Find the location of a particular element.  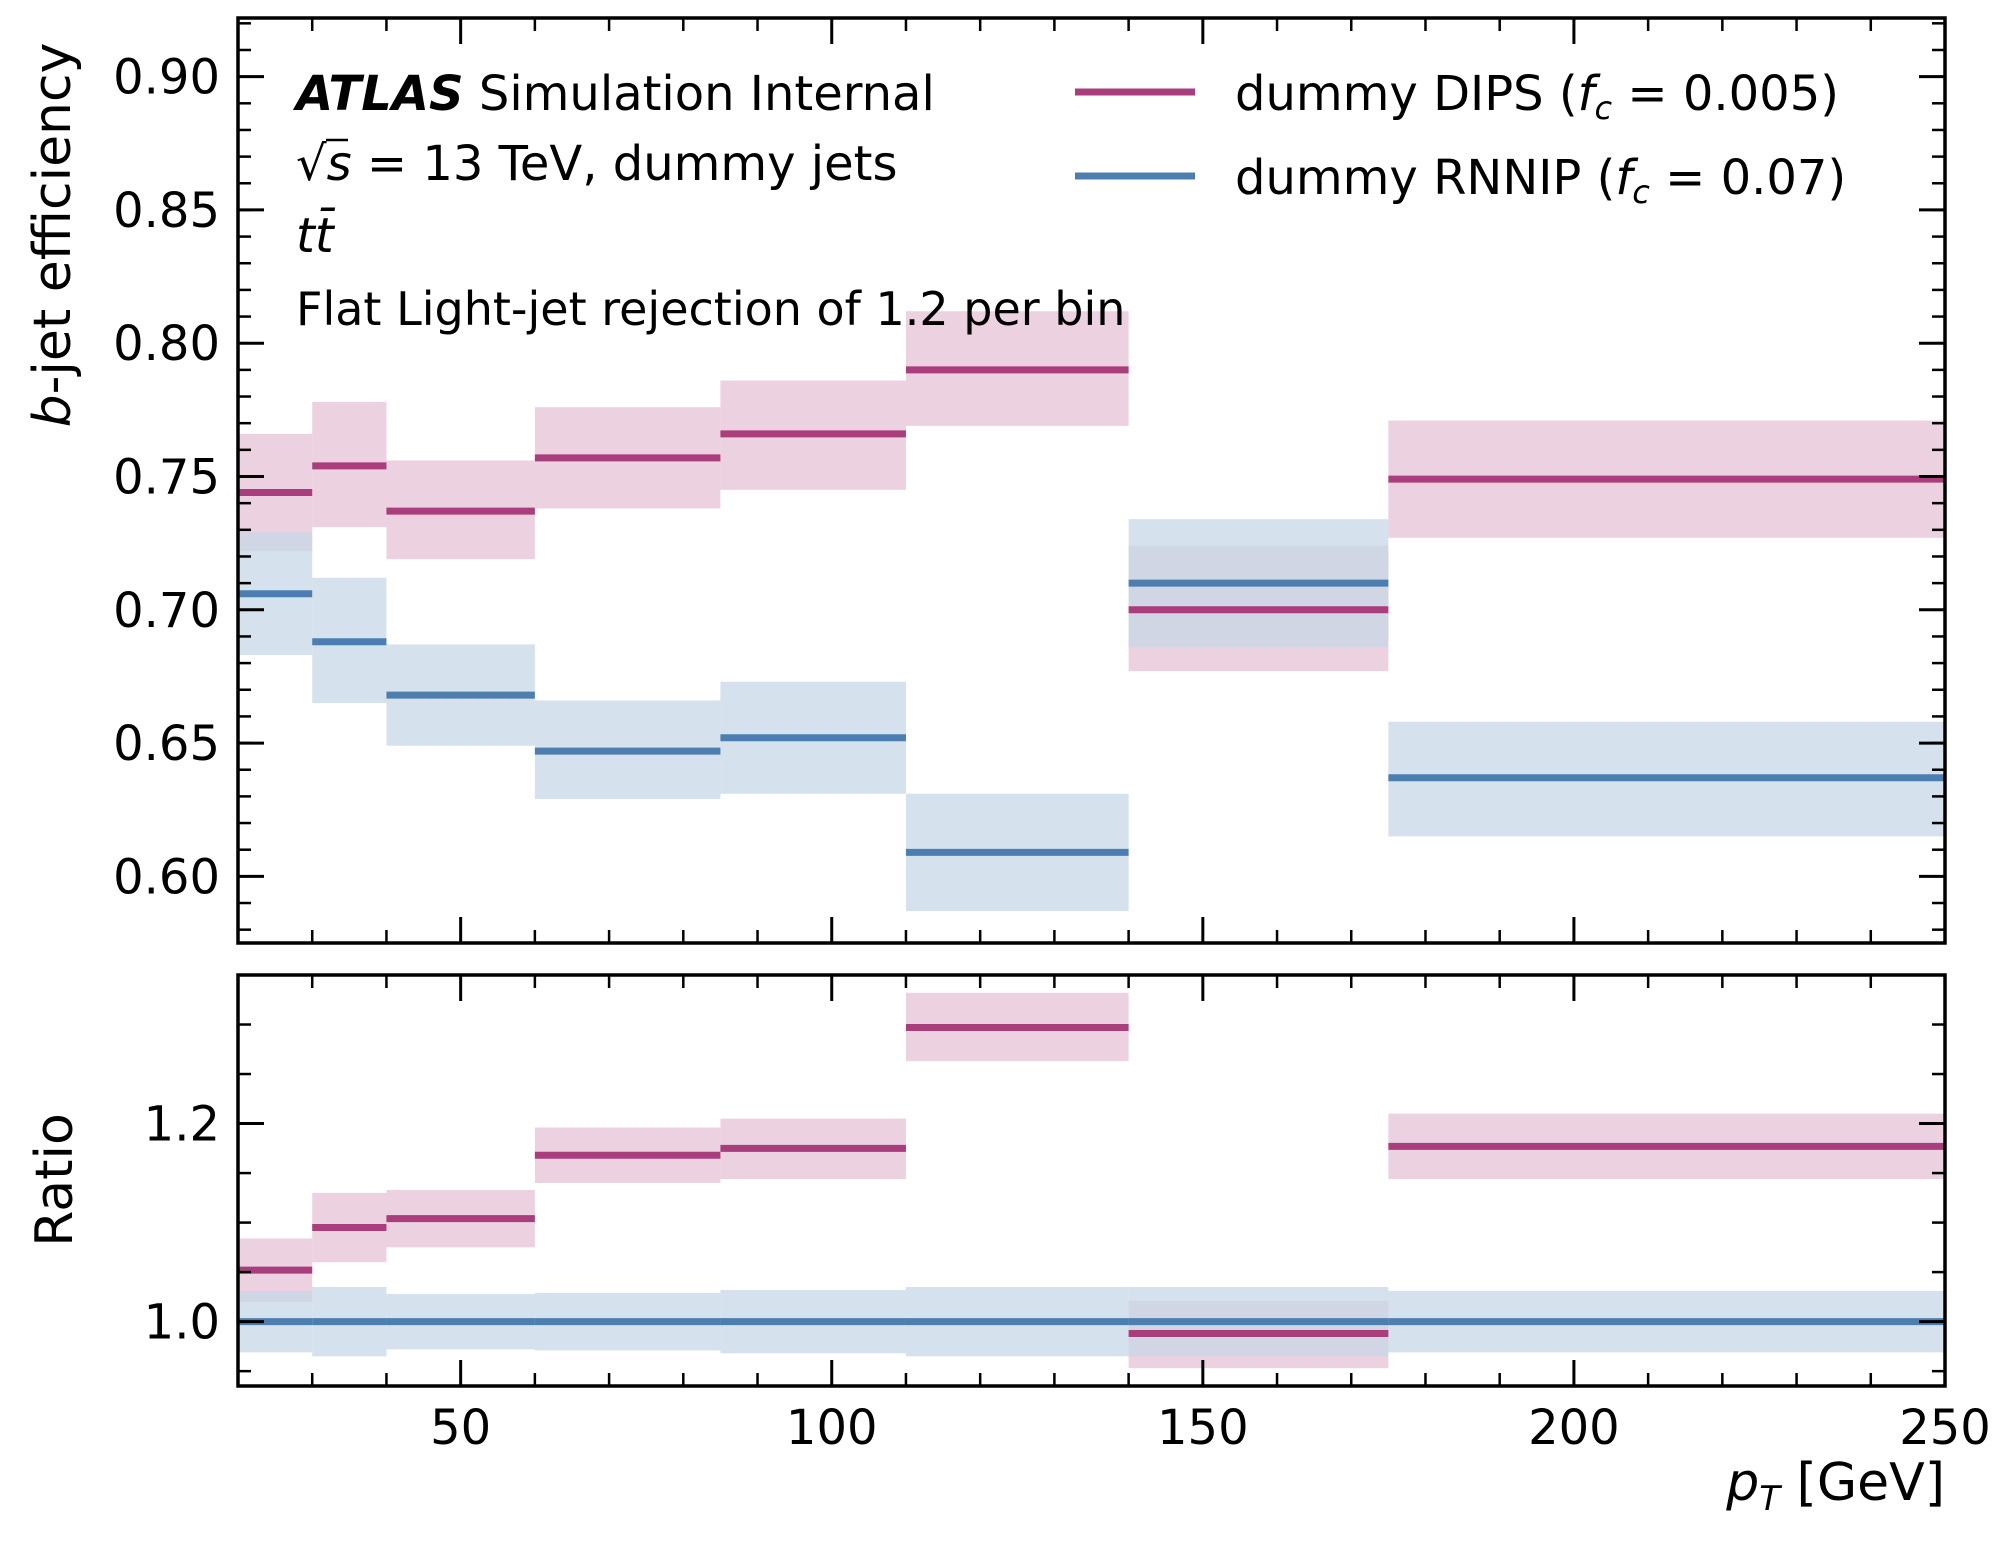

rejection-label: Flat Light-jet rejection of 1.2 per bin is located at coordinates (710, 309).